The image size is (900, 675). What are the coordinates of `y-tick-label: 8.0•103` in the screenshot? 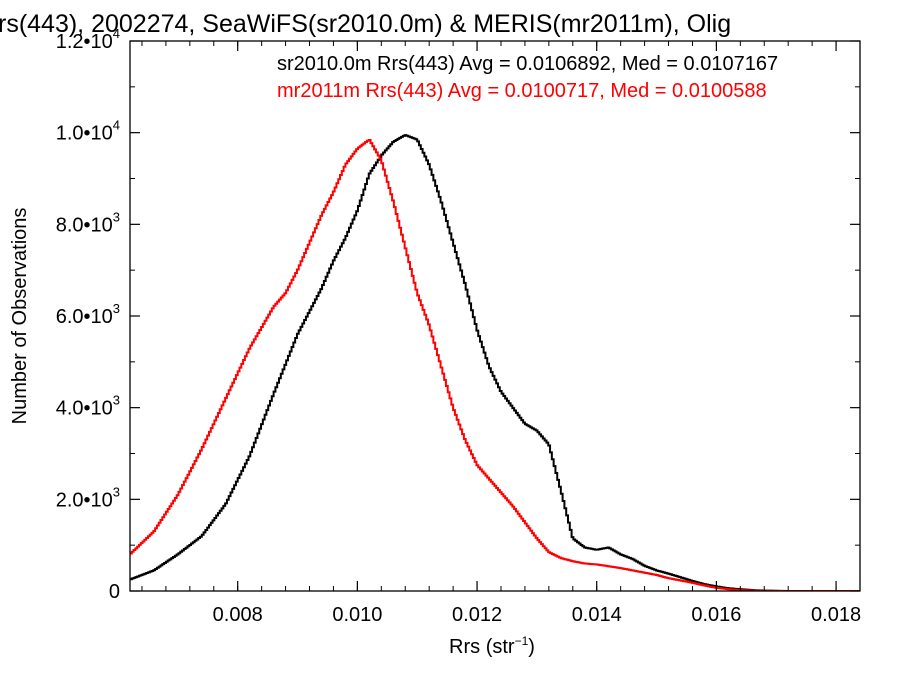 It's located at (88, 222).